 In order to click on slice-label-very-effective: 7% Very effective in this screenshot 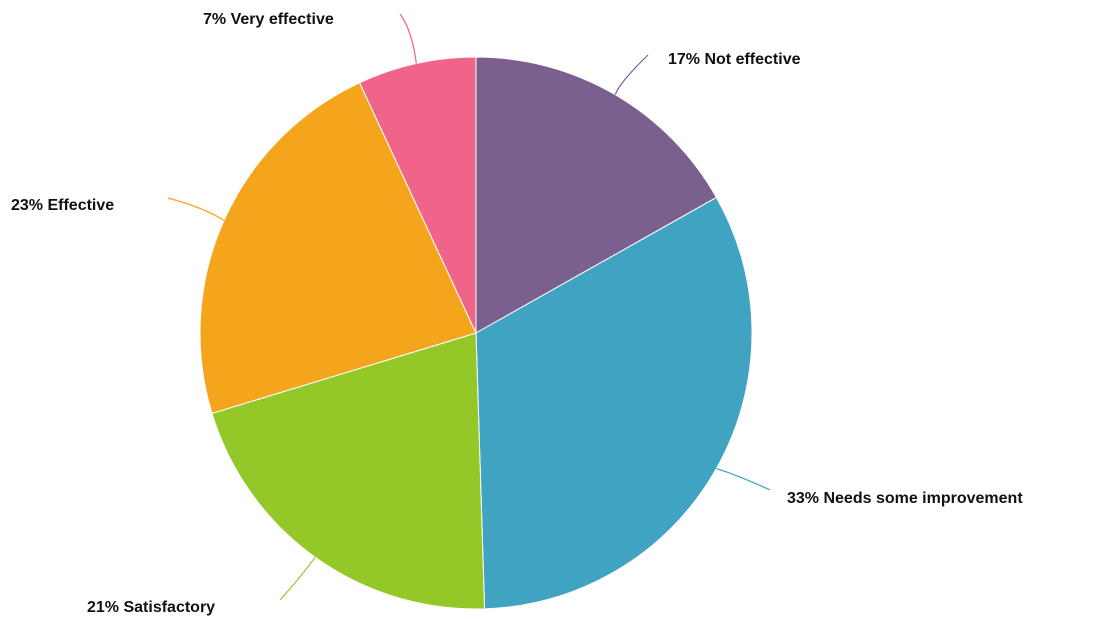, I will do `click(268, 19)`.